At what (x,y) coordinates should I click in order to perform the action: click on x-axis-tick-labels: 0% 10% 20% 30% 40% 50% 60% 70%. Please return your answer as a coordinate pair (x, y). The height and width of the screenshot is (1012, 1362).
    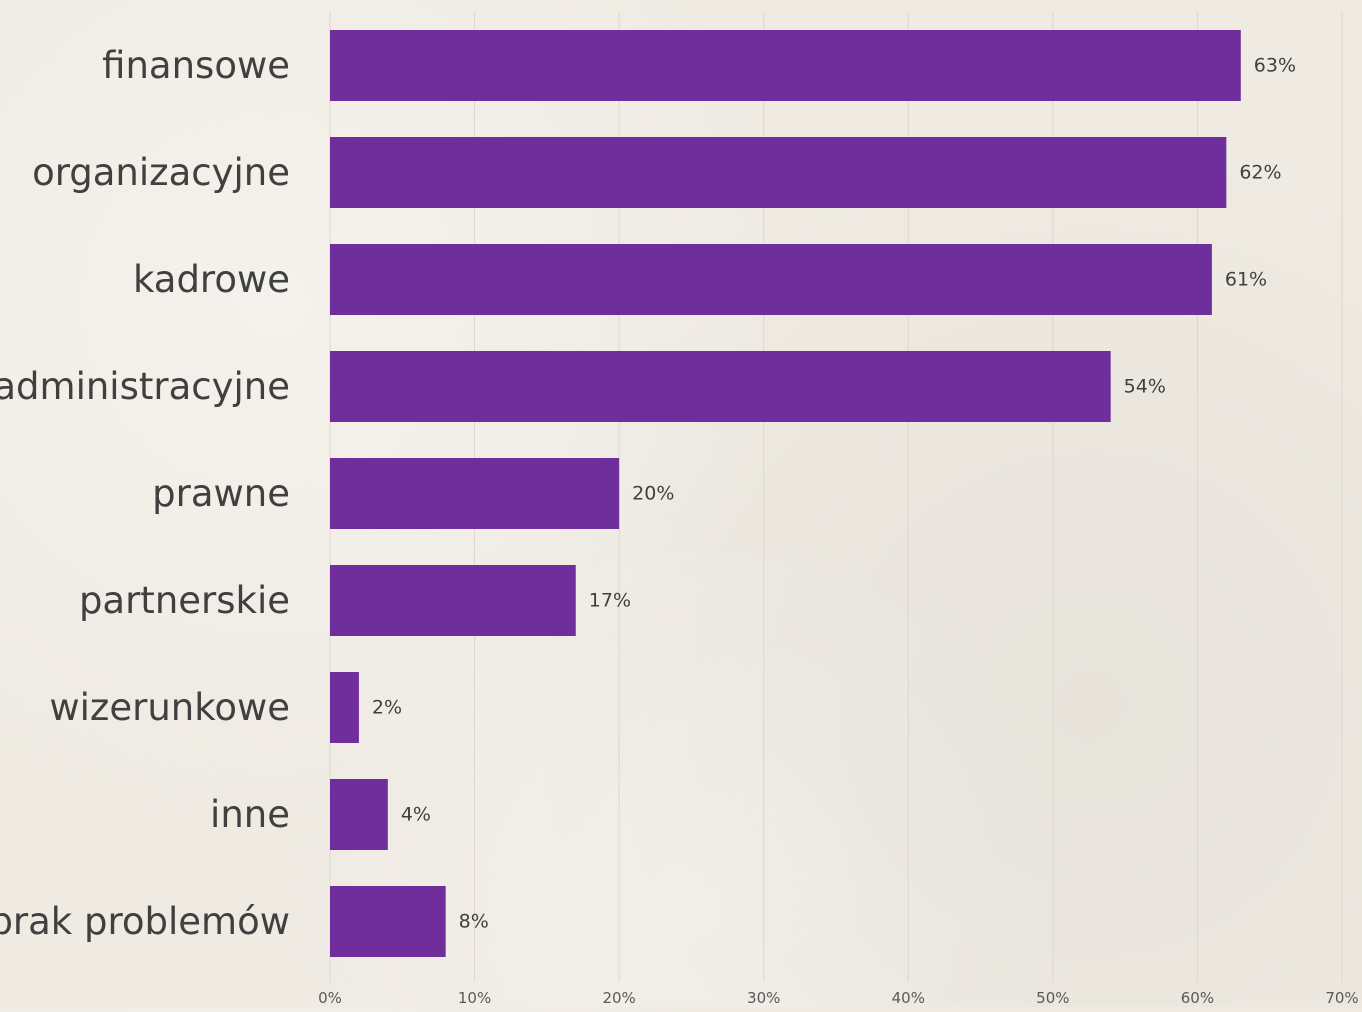
    Looking at the image, I should click on (838, 998).